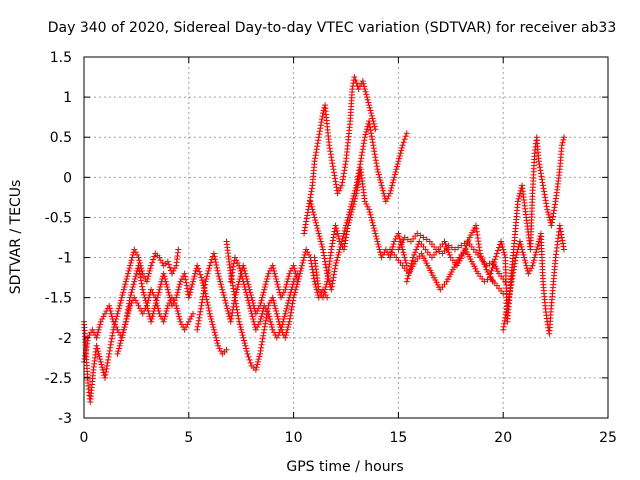 The width and height of the screenshot is (640, 480). What do you see at coordinates (247, 291) in the screenshot?
I see `series-track-d` at bounding box center [247, 291].